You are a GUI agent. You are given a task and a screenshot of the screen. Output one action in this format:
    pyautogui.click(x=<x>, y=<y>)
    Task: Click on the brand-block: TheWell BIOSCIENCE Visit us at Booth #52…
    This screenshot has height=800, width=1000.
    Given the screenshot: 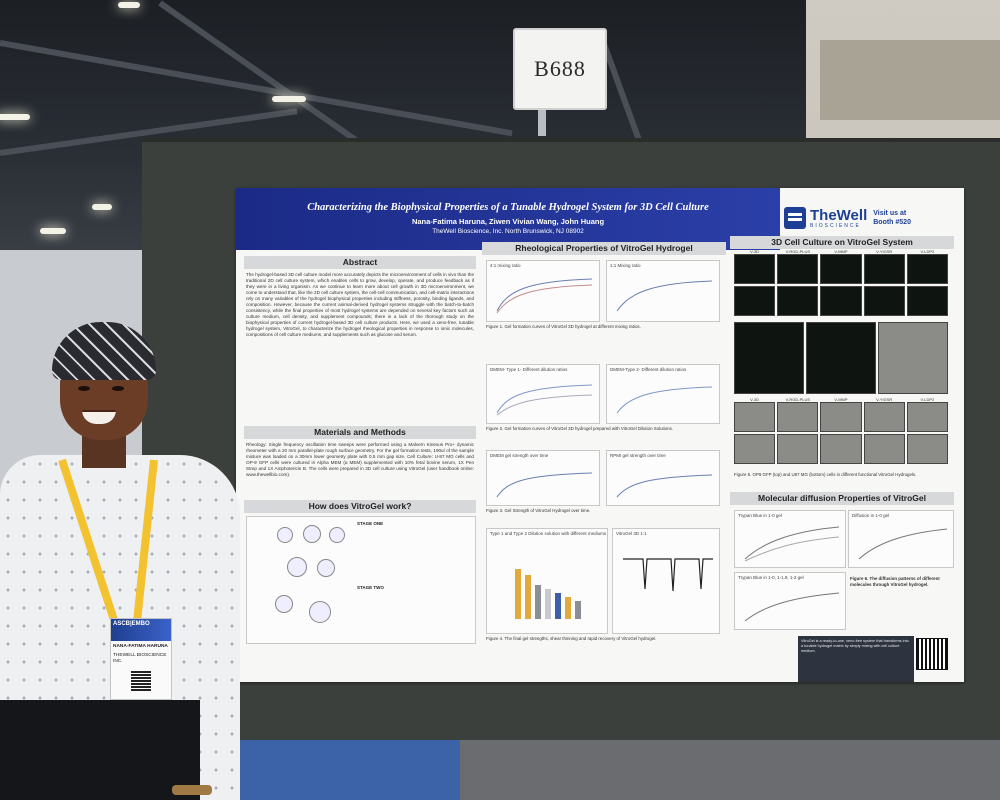 What is the action you would take?
    pyautogui.click(x=872, y=218)
    